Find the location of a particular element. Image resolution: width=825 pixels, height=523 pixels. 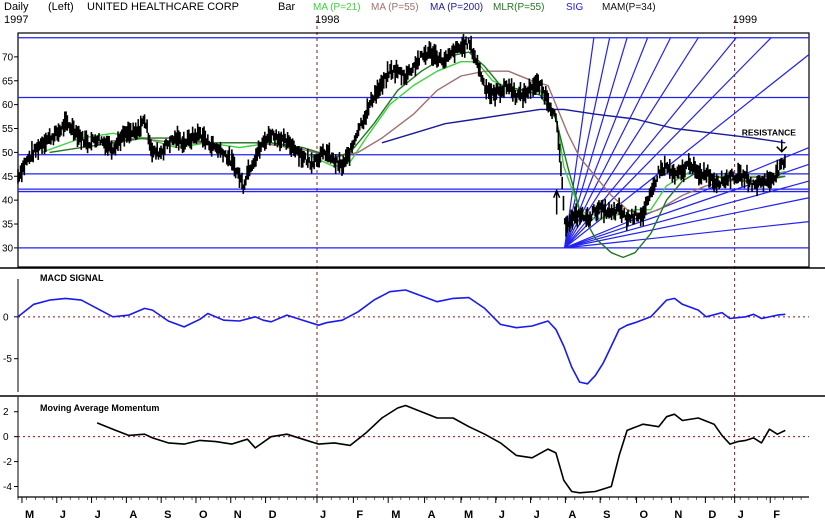

legend-entry: MA (P=21) is located at coordinates (337, 7).